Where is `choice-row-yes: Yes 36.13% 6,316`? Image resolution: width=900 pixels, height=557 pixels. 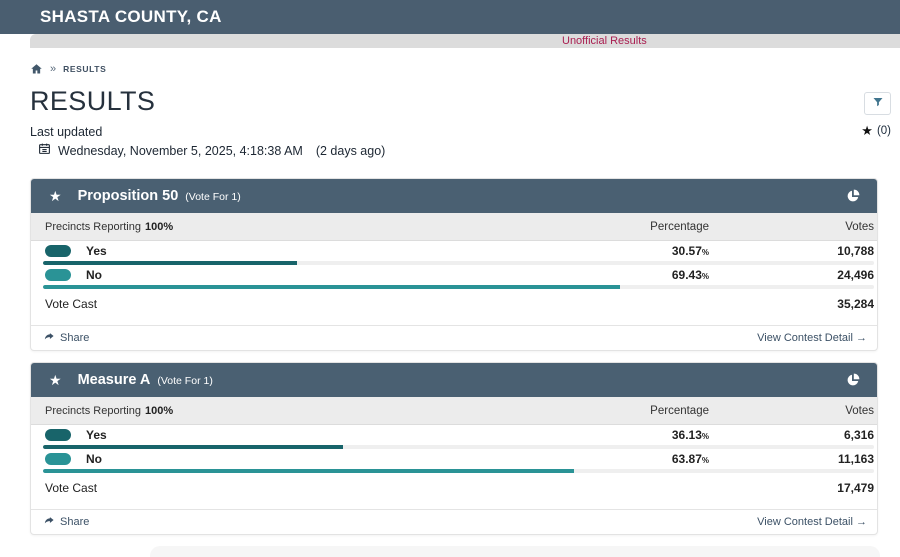 choice-row-yes: Yes 36.13% 6,316 is located at coordinates (454, 437).